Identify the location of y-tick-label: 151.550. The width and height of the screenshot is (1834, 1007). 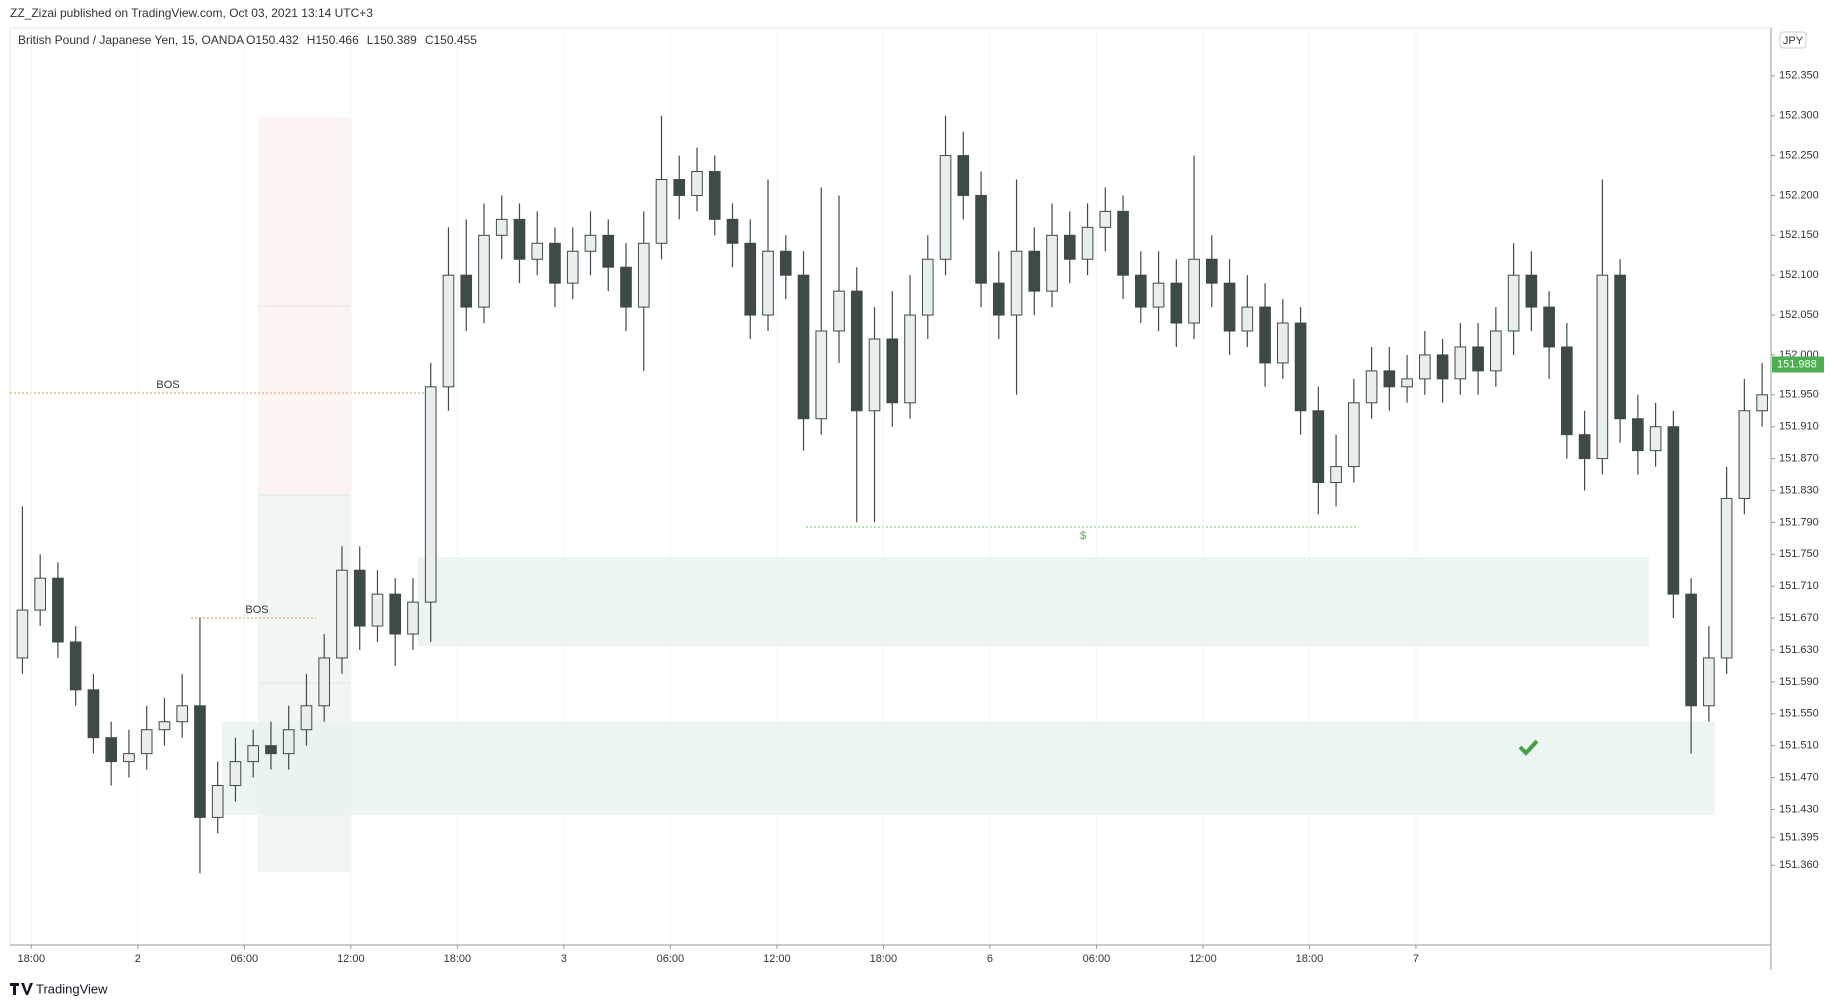
(1799, 714).